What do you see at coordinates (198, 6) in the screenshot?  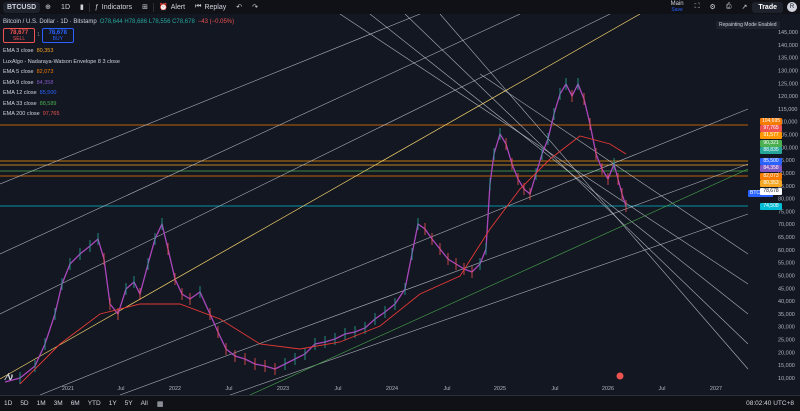 I see `replay-icon: ⏮` at bounding box center [198, 6].